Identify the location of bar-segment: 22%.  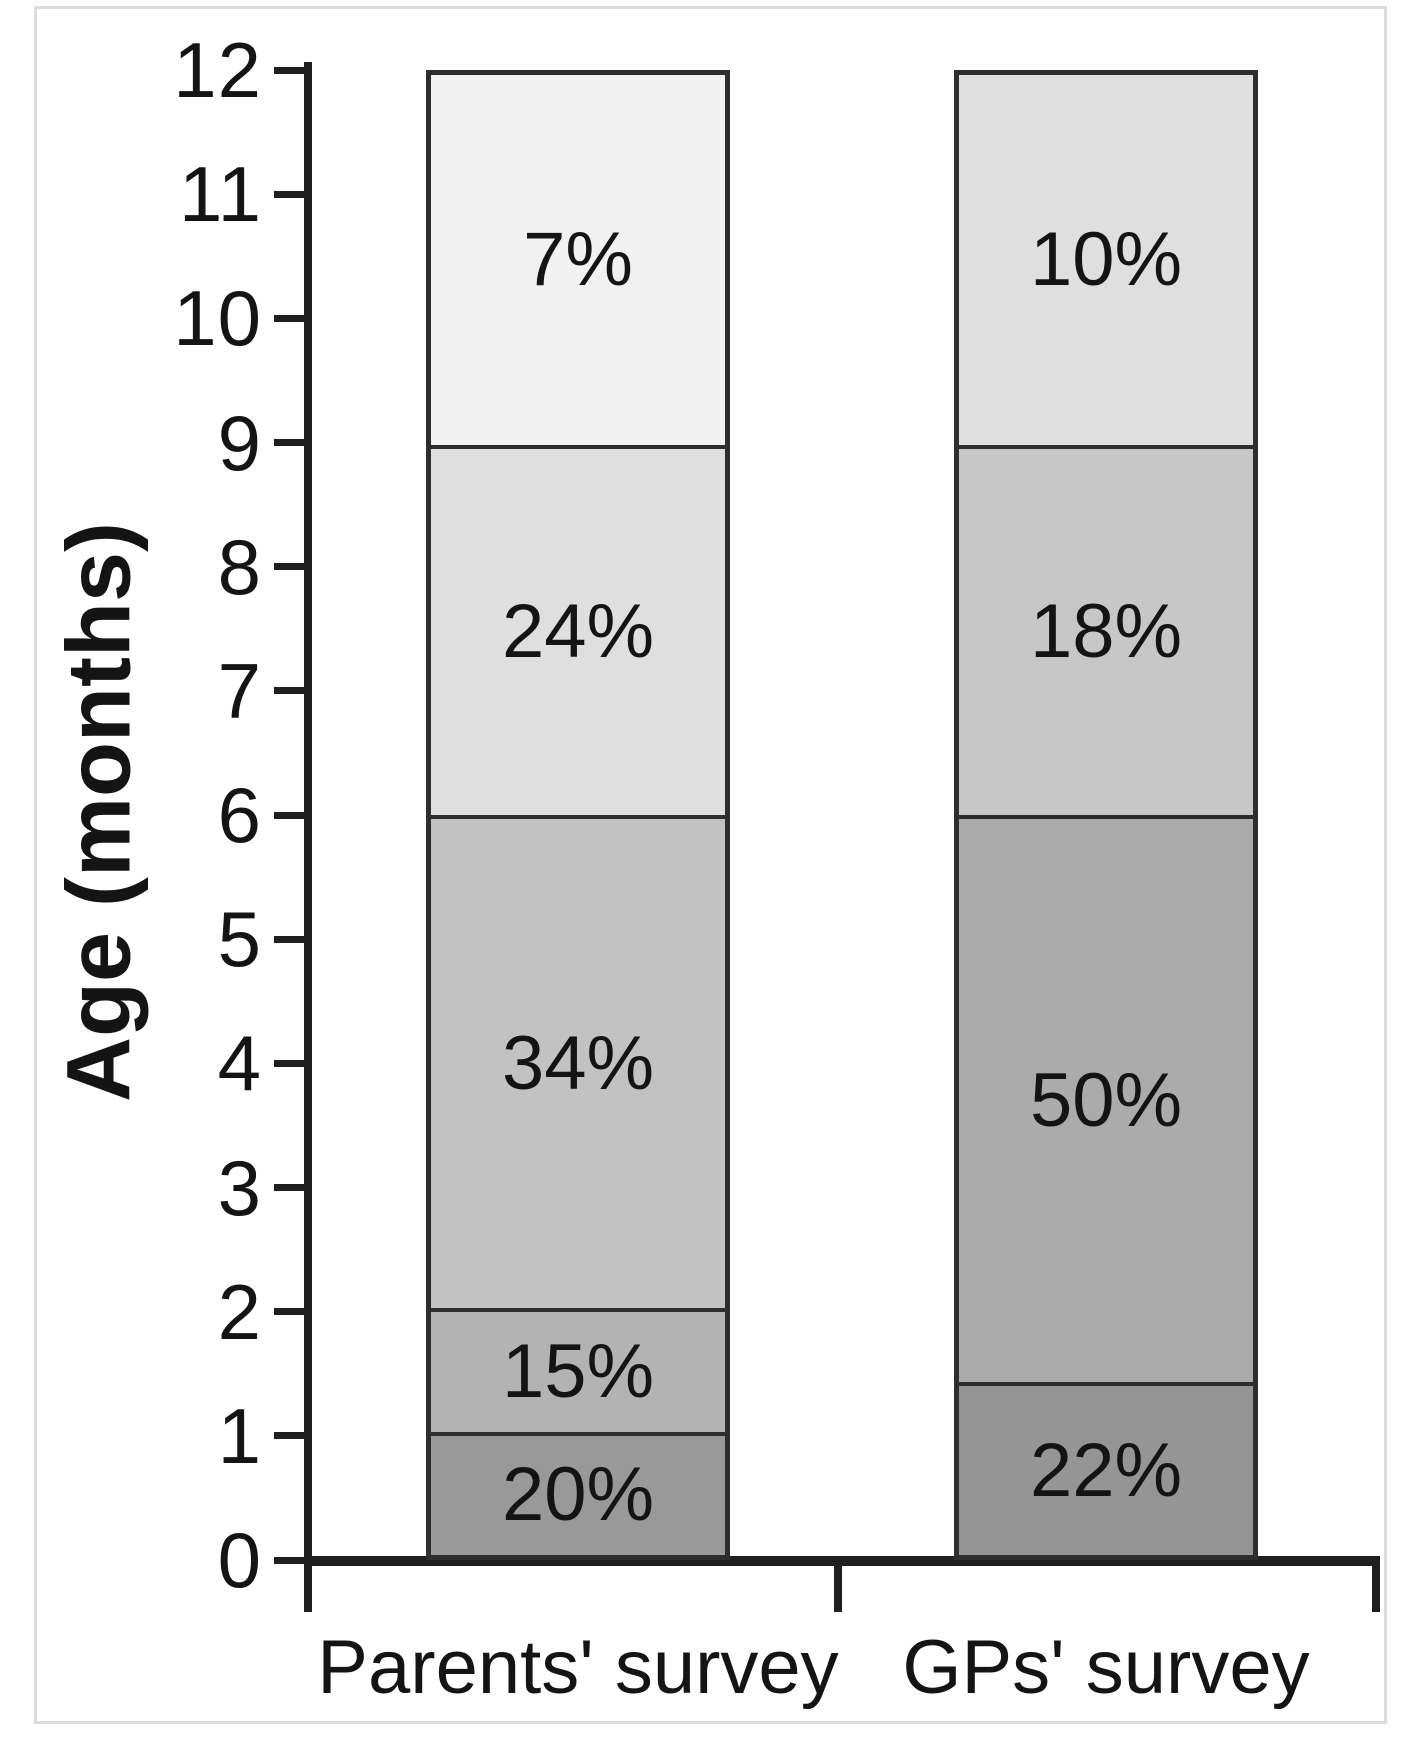
(1106, 1468).